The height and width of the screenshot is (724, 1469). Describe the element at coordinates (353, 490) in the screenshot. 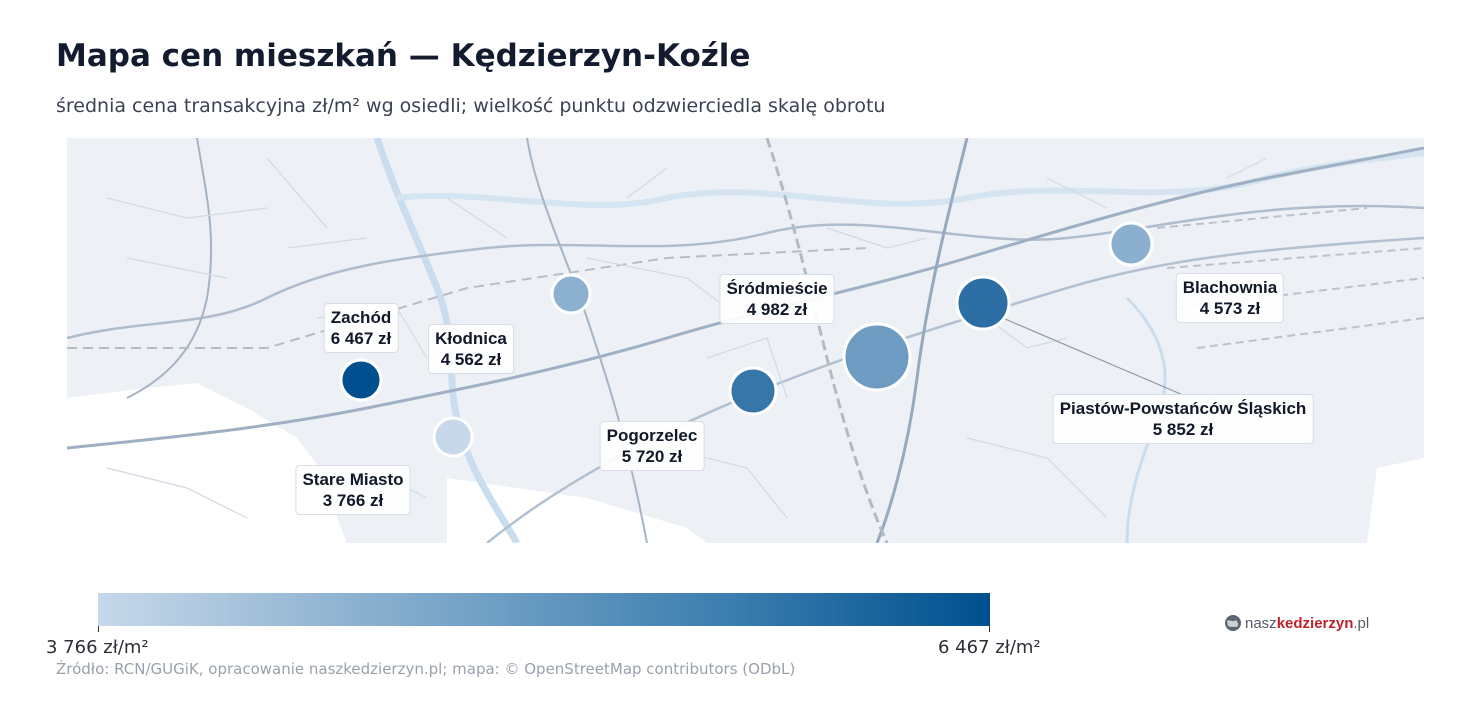

I see `district-label-stare-miasto: Stare Miasto 3 766 zł` at that location.